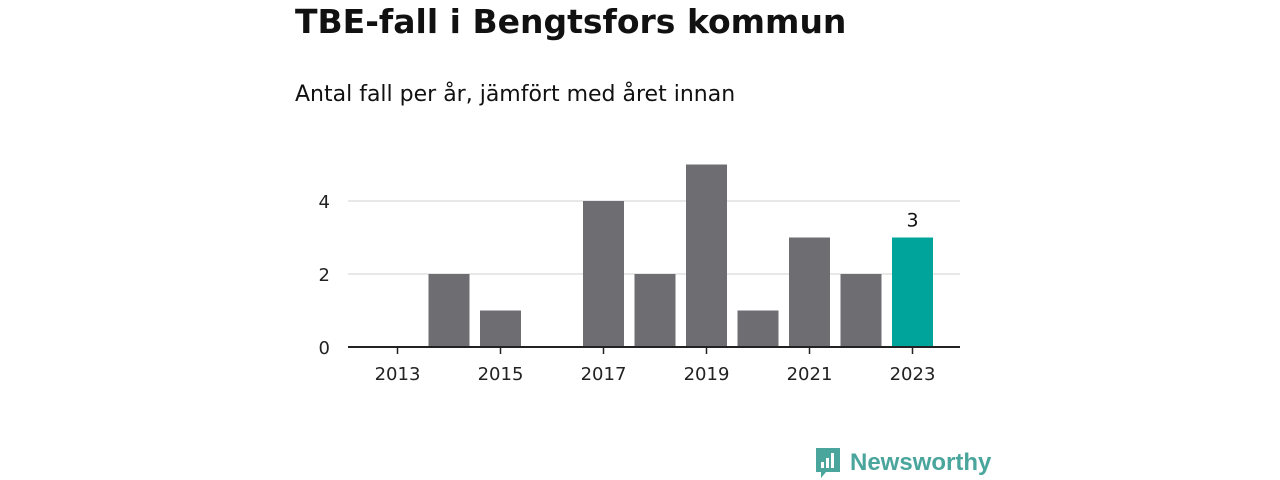  I want to click on y-tick-label: 4, so click(324, 202).